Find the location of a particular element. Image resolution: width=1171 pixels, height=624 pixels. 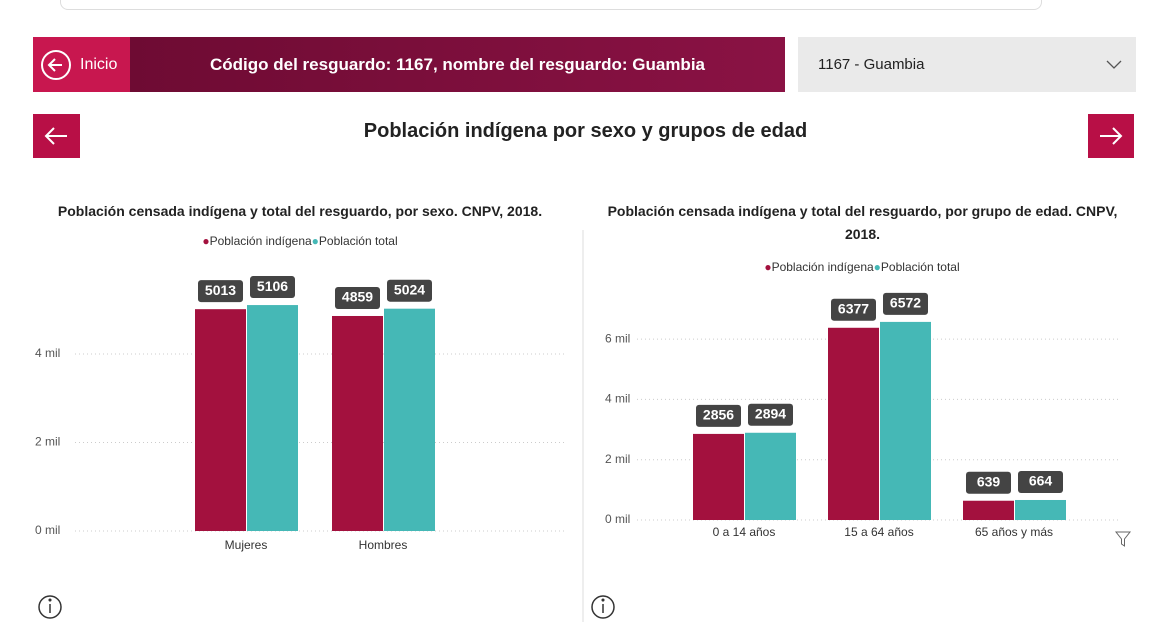

home-icon is located at coordinates (56, 64).